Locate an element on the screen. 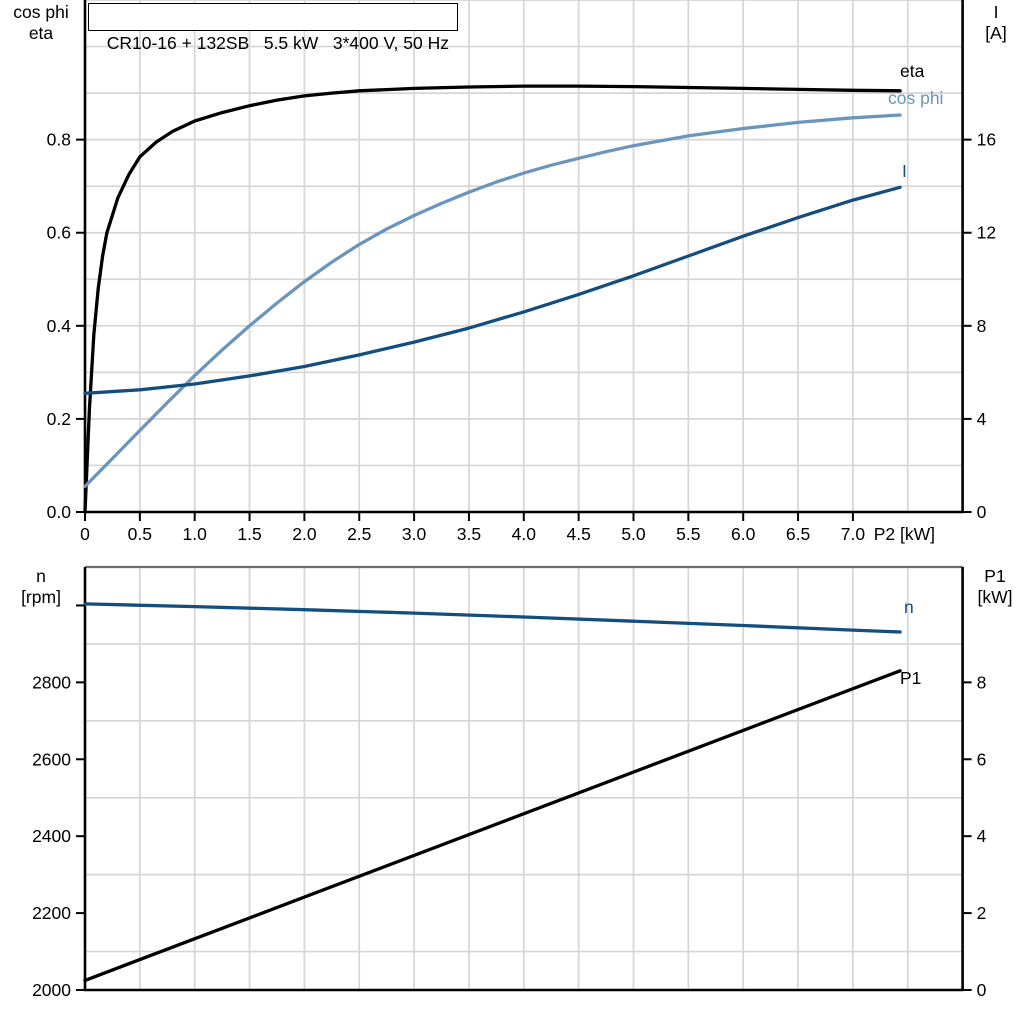 This screenshot has height=1024, width=1024. svg-text: 12 is located at coordinates (986, 233).